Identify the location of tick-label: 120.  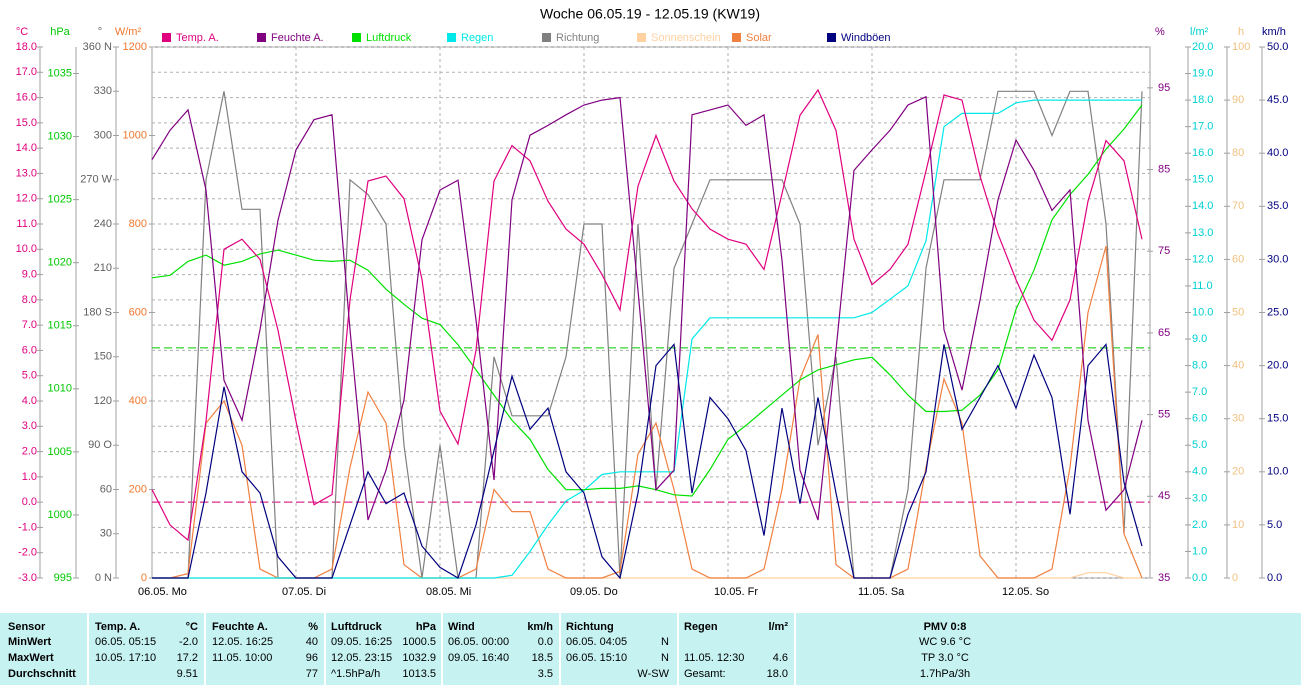
(103, 401).